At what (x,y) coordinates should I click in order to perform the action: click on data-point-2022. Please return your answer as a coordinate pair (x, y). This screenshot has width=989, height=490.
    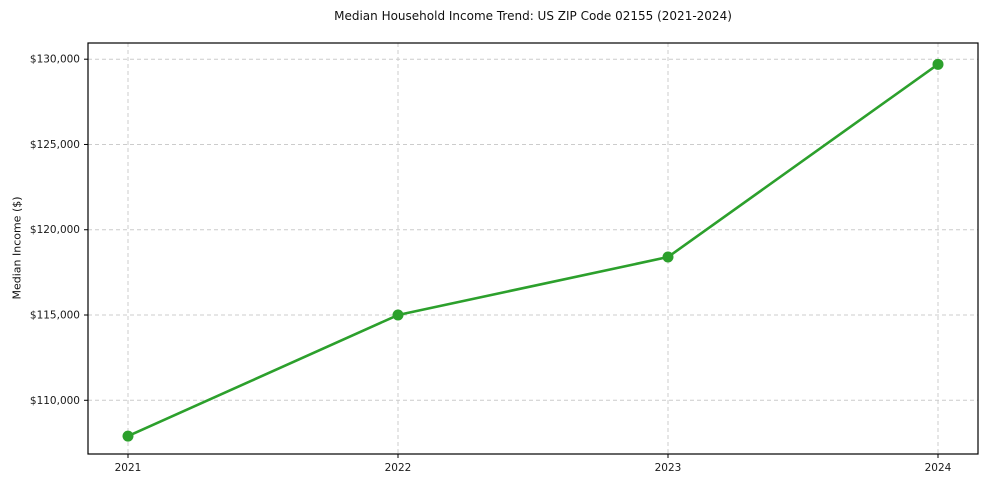
    Looking at the image, I should click on (398, 315).